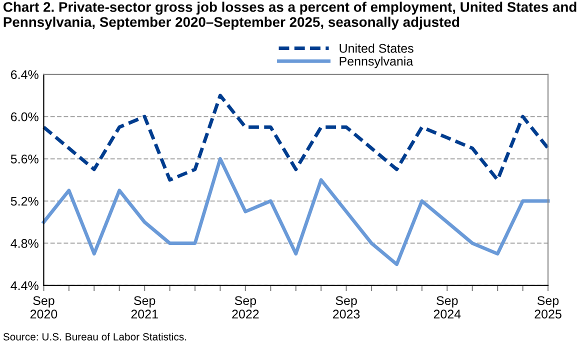 Image resolution: width=583 pixels, height=346 pixels. What do you see at coordinates (24, 117) in the screenshot?
I see `y-tick-label: 6.0%` at bounding box center [24, 117].